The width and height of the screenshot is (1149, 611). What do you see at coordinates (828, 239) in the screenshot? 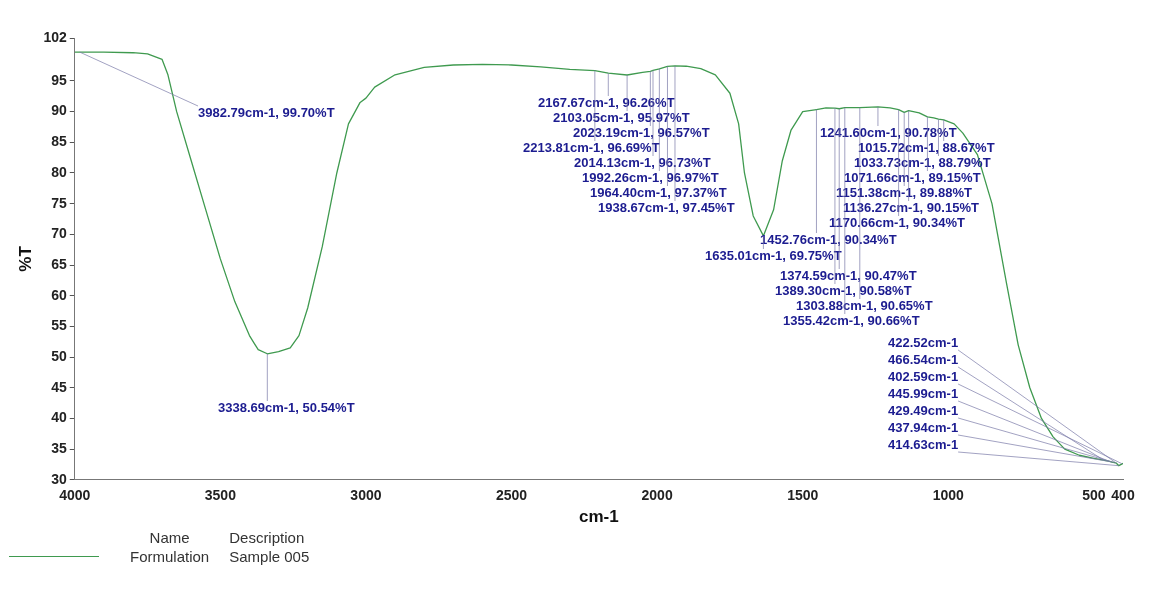
I see `annotation: 1452.76cm-1, 90.34%T` at bounding box center [828, 239].